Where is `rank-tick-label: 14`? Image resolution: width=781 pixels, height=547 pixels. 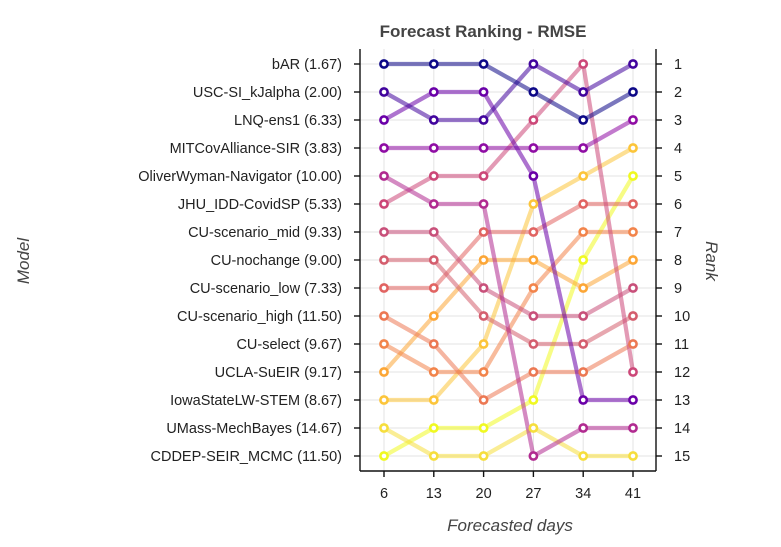
rank-tick-label: 14 is located at coordinates (682, 429).